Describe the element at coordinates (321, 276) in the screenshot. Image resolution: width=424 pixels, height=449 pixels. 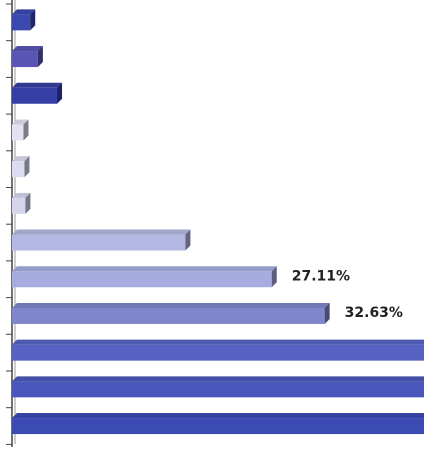
I see `value-label: 27.11%` at that location.